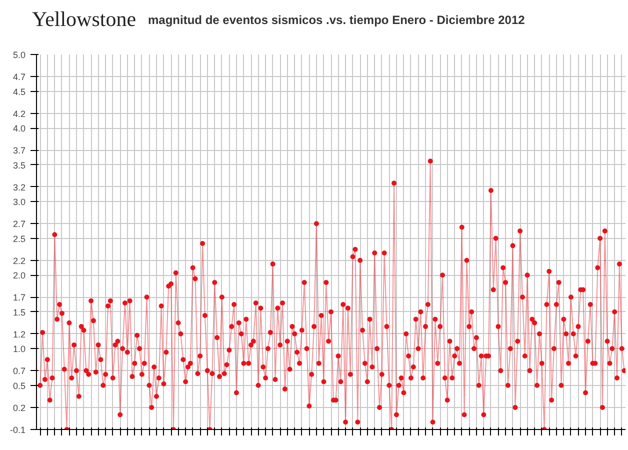  Describe the element at coordinates (19, 349) in the screenshot. I see `y-tick-label: 1.0` at that location.